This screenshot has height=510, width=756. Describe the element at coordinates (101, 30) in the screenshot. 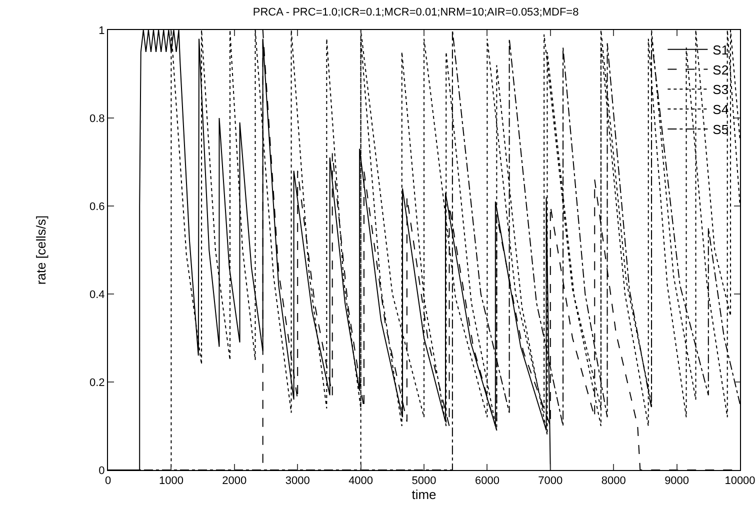

I see `y-tick-label: 1` at that location.